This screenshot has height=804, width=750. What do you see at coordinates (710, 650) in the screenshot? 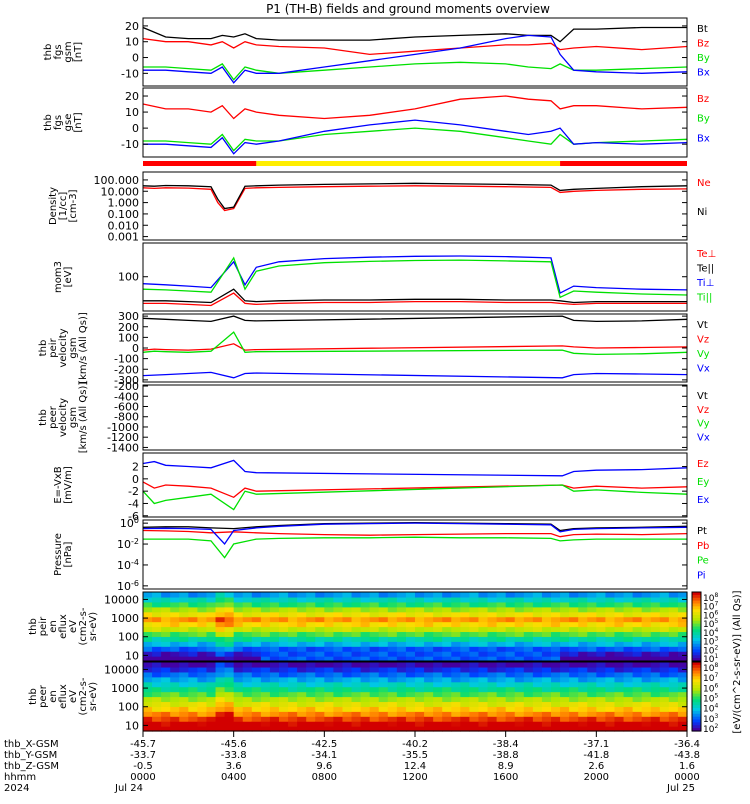
I see `colorbar-tick: 10²` at bounding box center [710, 650].